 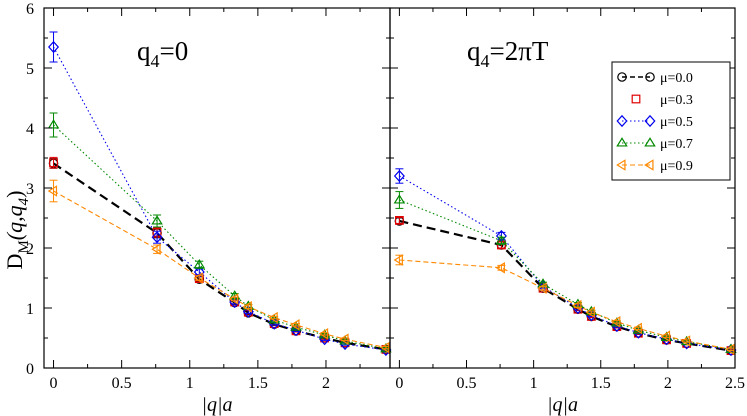 What do you see at coordinates (534, 383) in the screenshot?
I see `x-tick-label-p2-2: 1` at bounding box center [534, 383].